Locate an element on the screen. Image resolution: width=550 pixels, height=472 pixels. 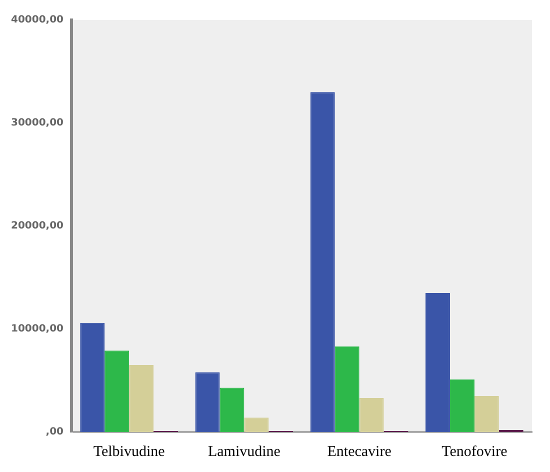
x-tick-label: Telbivudine is located at coordinates (129, 452).